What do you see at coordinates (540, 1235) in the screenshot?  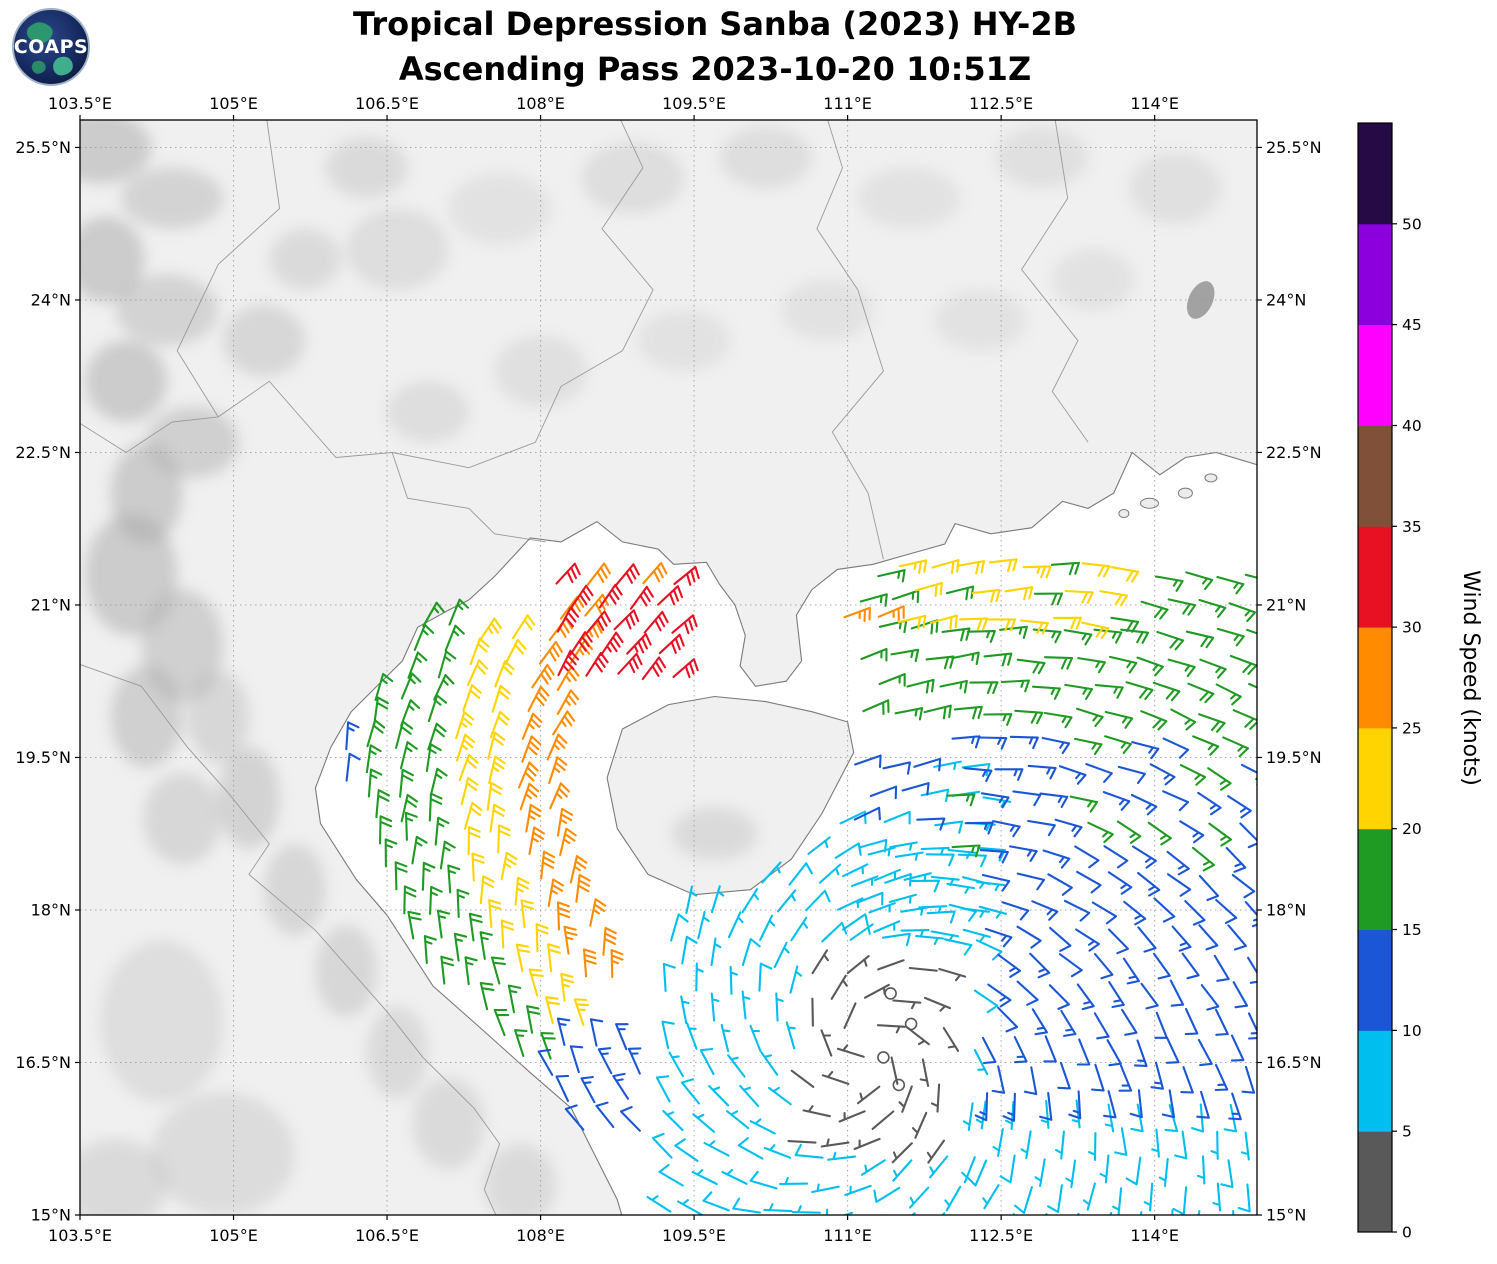 I see `lon-tick-label-bottom: 108°E` at bounding box center [540, 1235].